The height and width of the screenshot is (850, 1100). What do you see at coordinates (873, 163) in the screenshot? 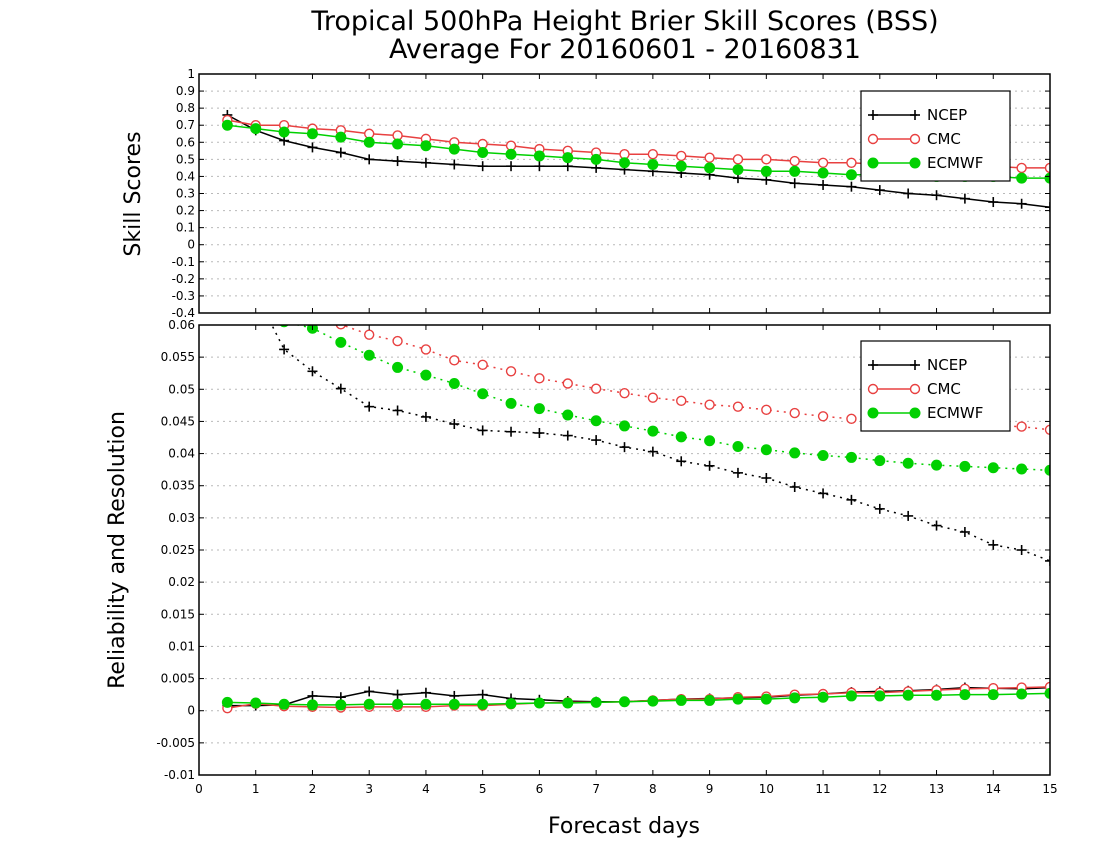
I see `top-legend-marker-ecmwf` at bounding box center [873, 163].